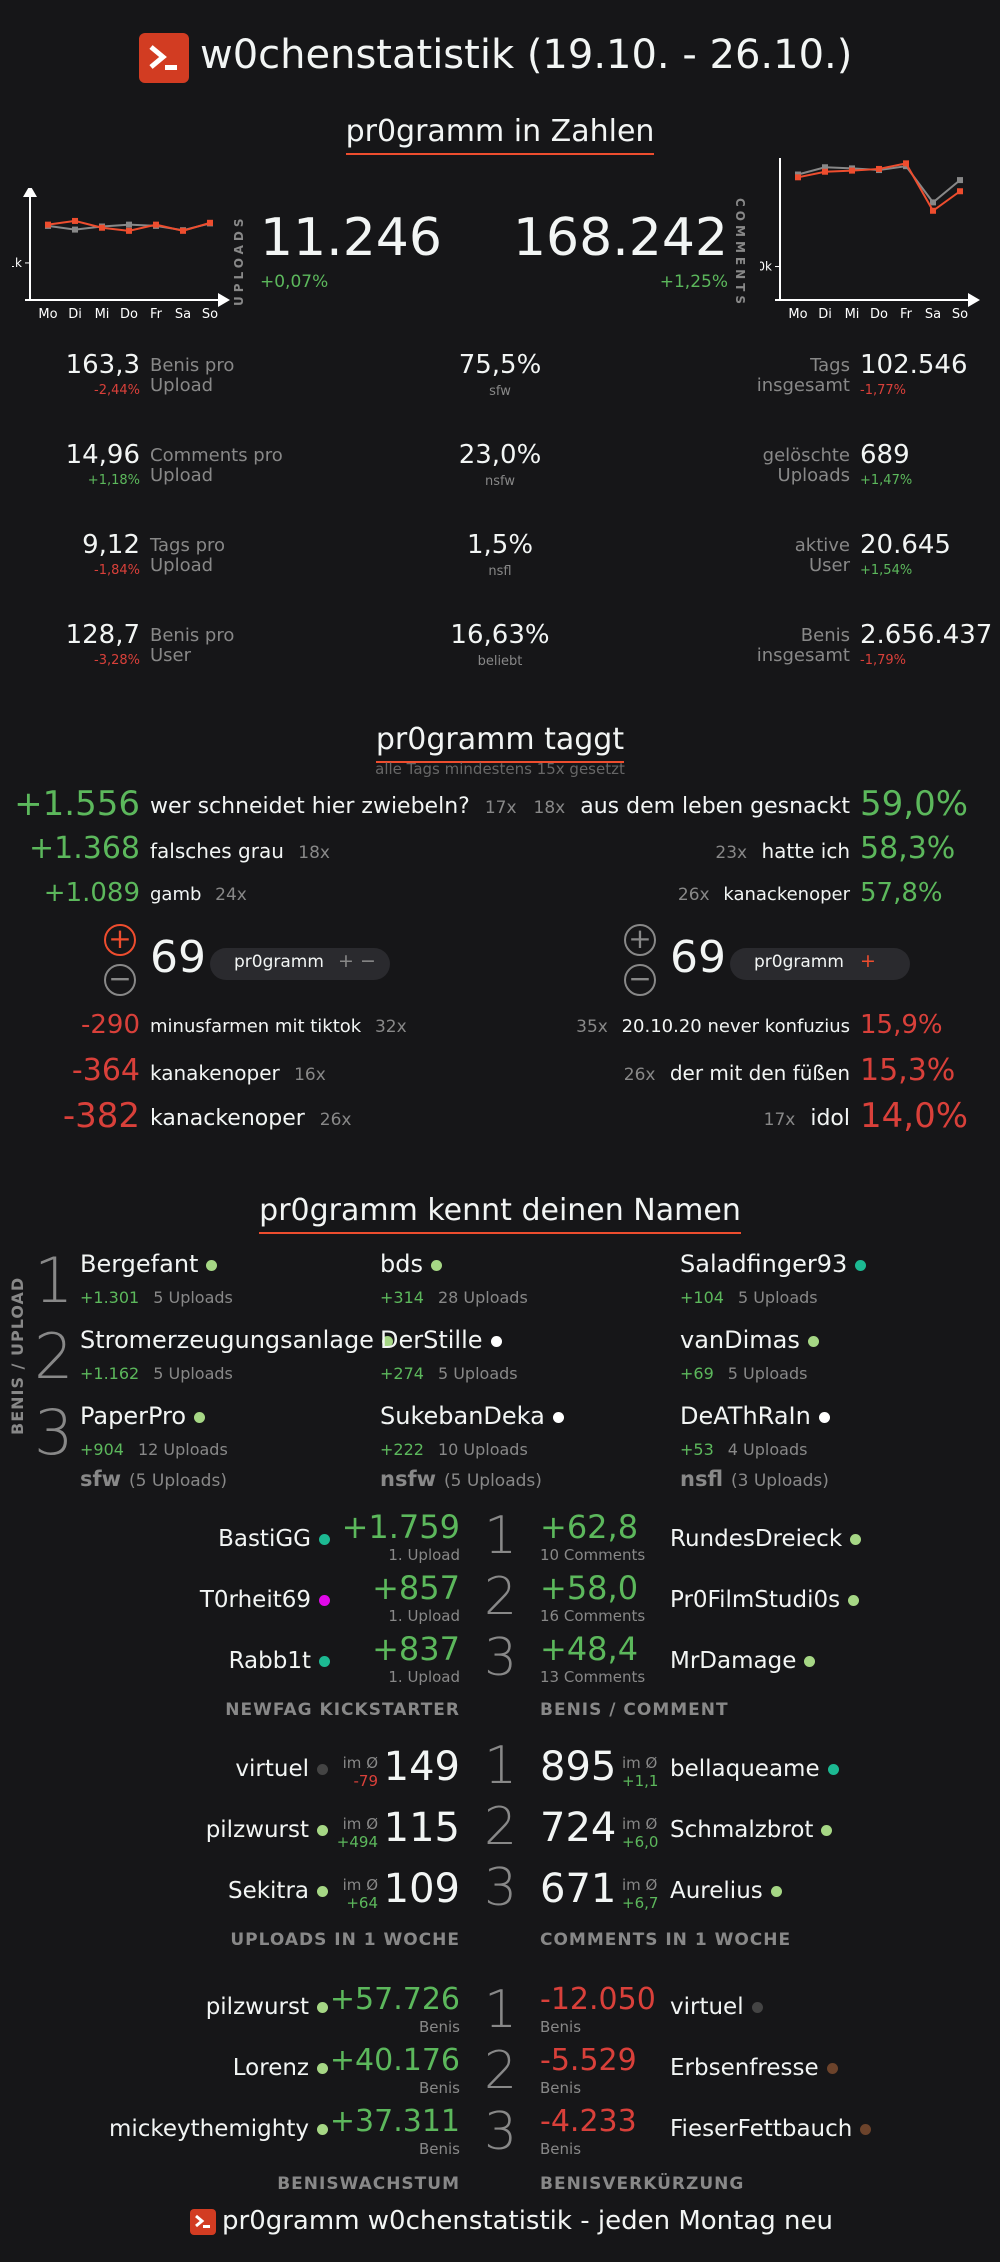 The height and width of the screenshot is (2262, 1000). I want to click on vote-count-right: 69, so click(698, 957).